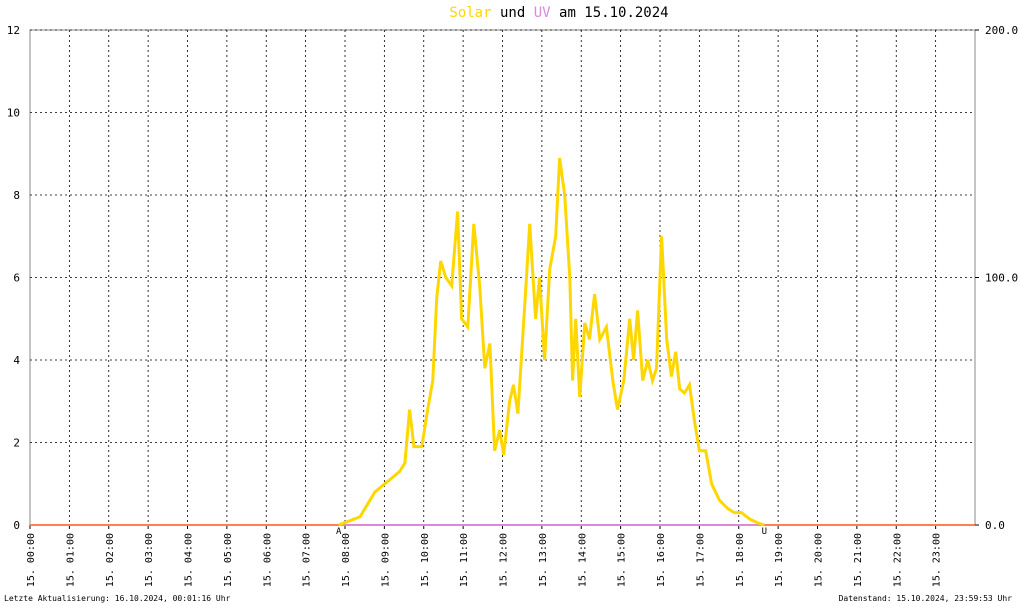 The image size is (1020, 606). Describe the element at coordinates (543, 560) in the screenshot. I see `x-tick-label: 15. 13:00` at that location.